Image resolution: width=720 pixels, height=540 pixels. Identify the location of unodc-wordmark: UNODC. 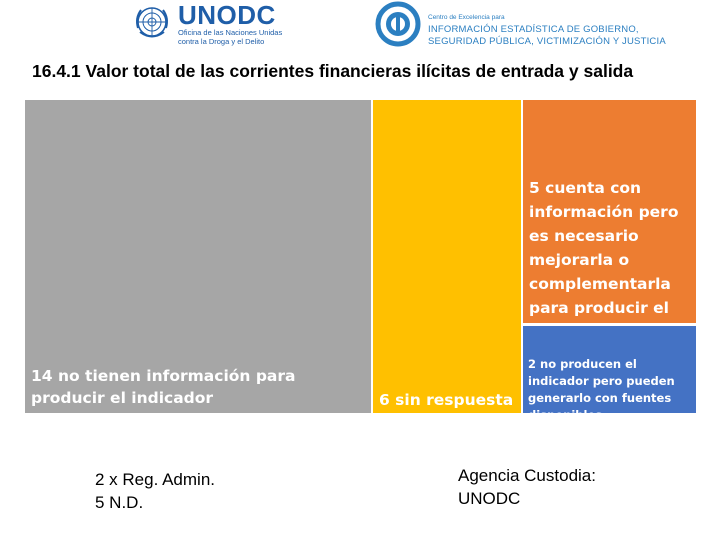
(227, 15).